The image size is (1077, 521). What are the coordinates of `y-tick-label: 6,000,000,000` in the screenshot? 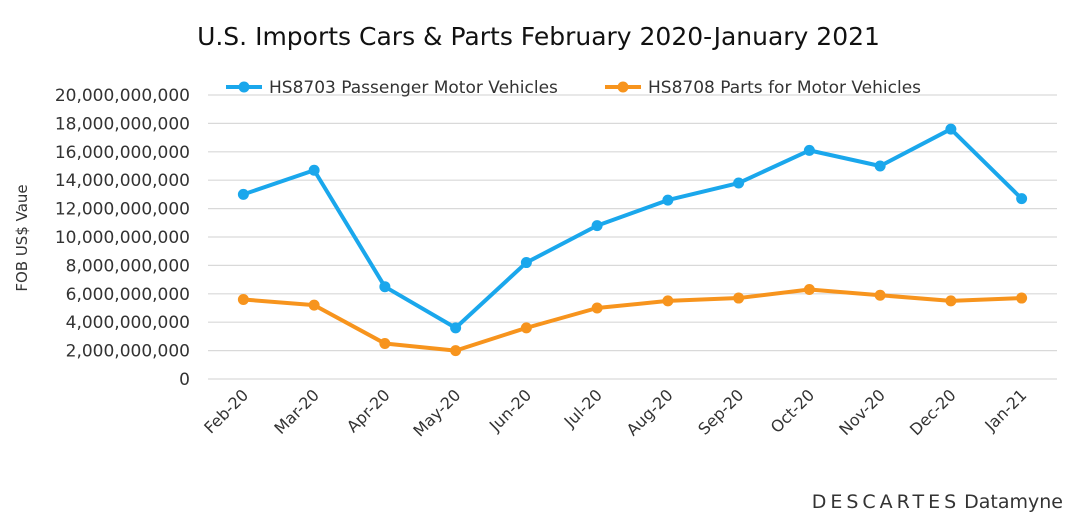 It's located at (128, 295).